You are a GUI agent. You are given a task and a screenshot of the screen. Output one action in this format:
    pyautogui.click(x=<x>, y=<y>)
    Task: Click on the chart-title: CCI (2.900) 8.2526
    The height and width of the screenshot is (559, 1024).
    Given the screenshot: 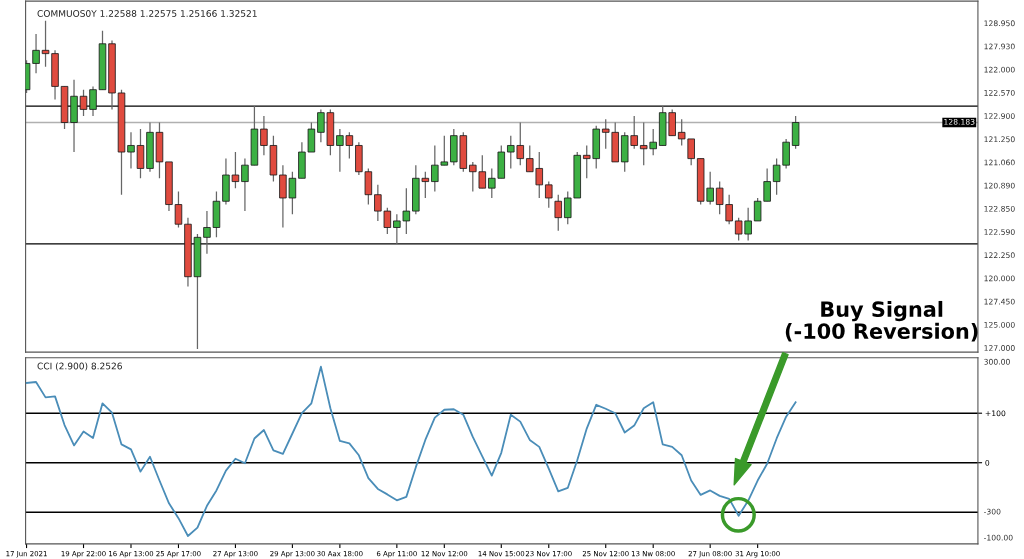 What is the action you would take?
    pyautogui.click(x=79, y=366)
    